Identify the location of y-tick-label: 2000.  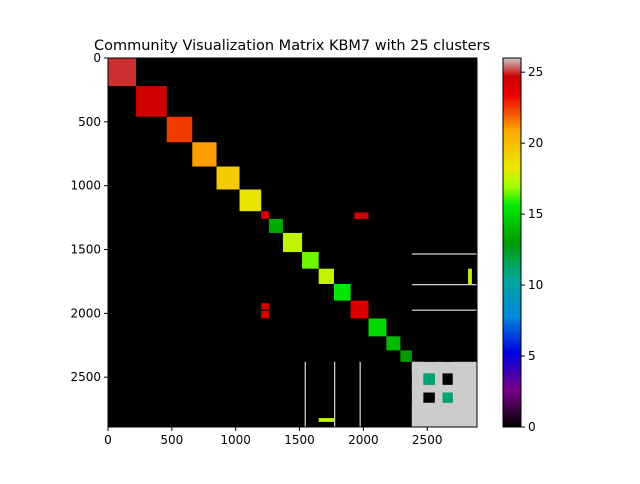
(85, 313).